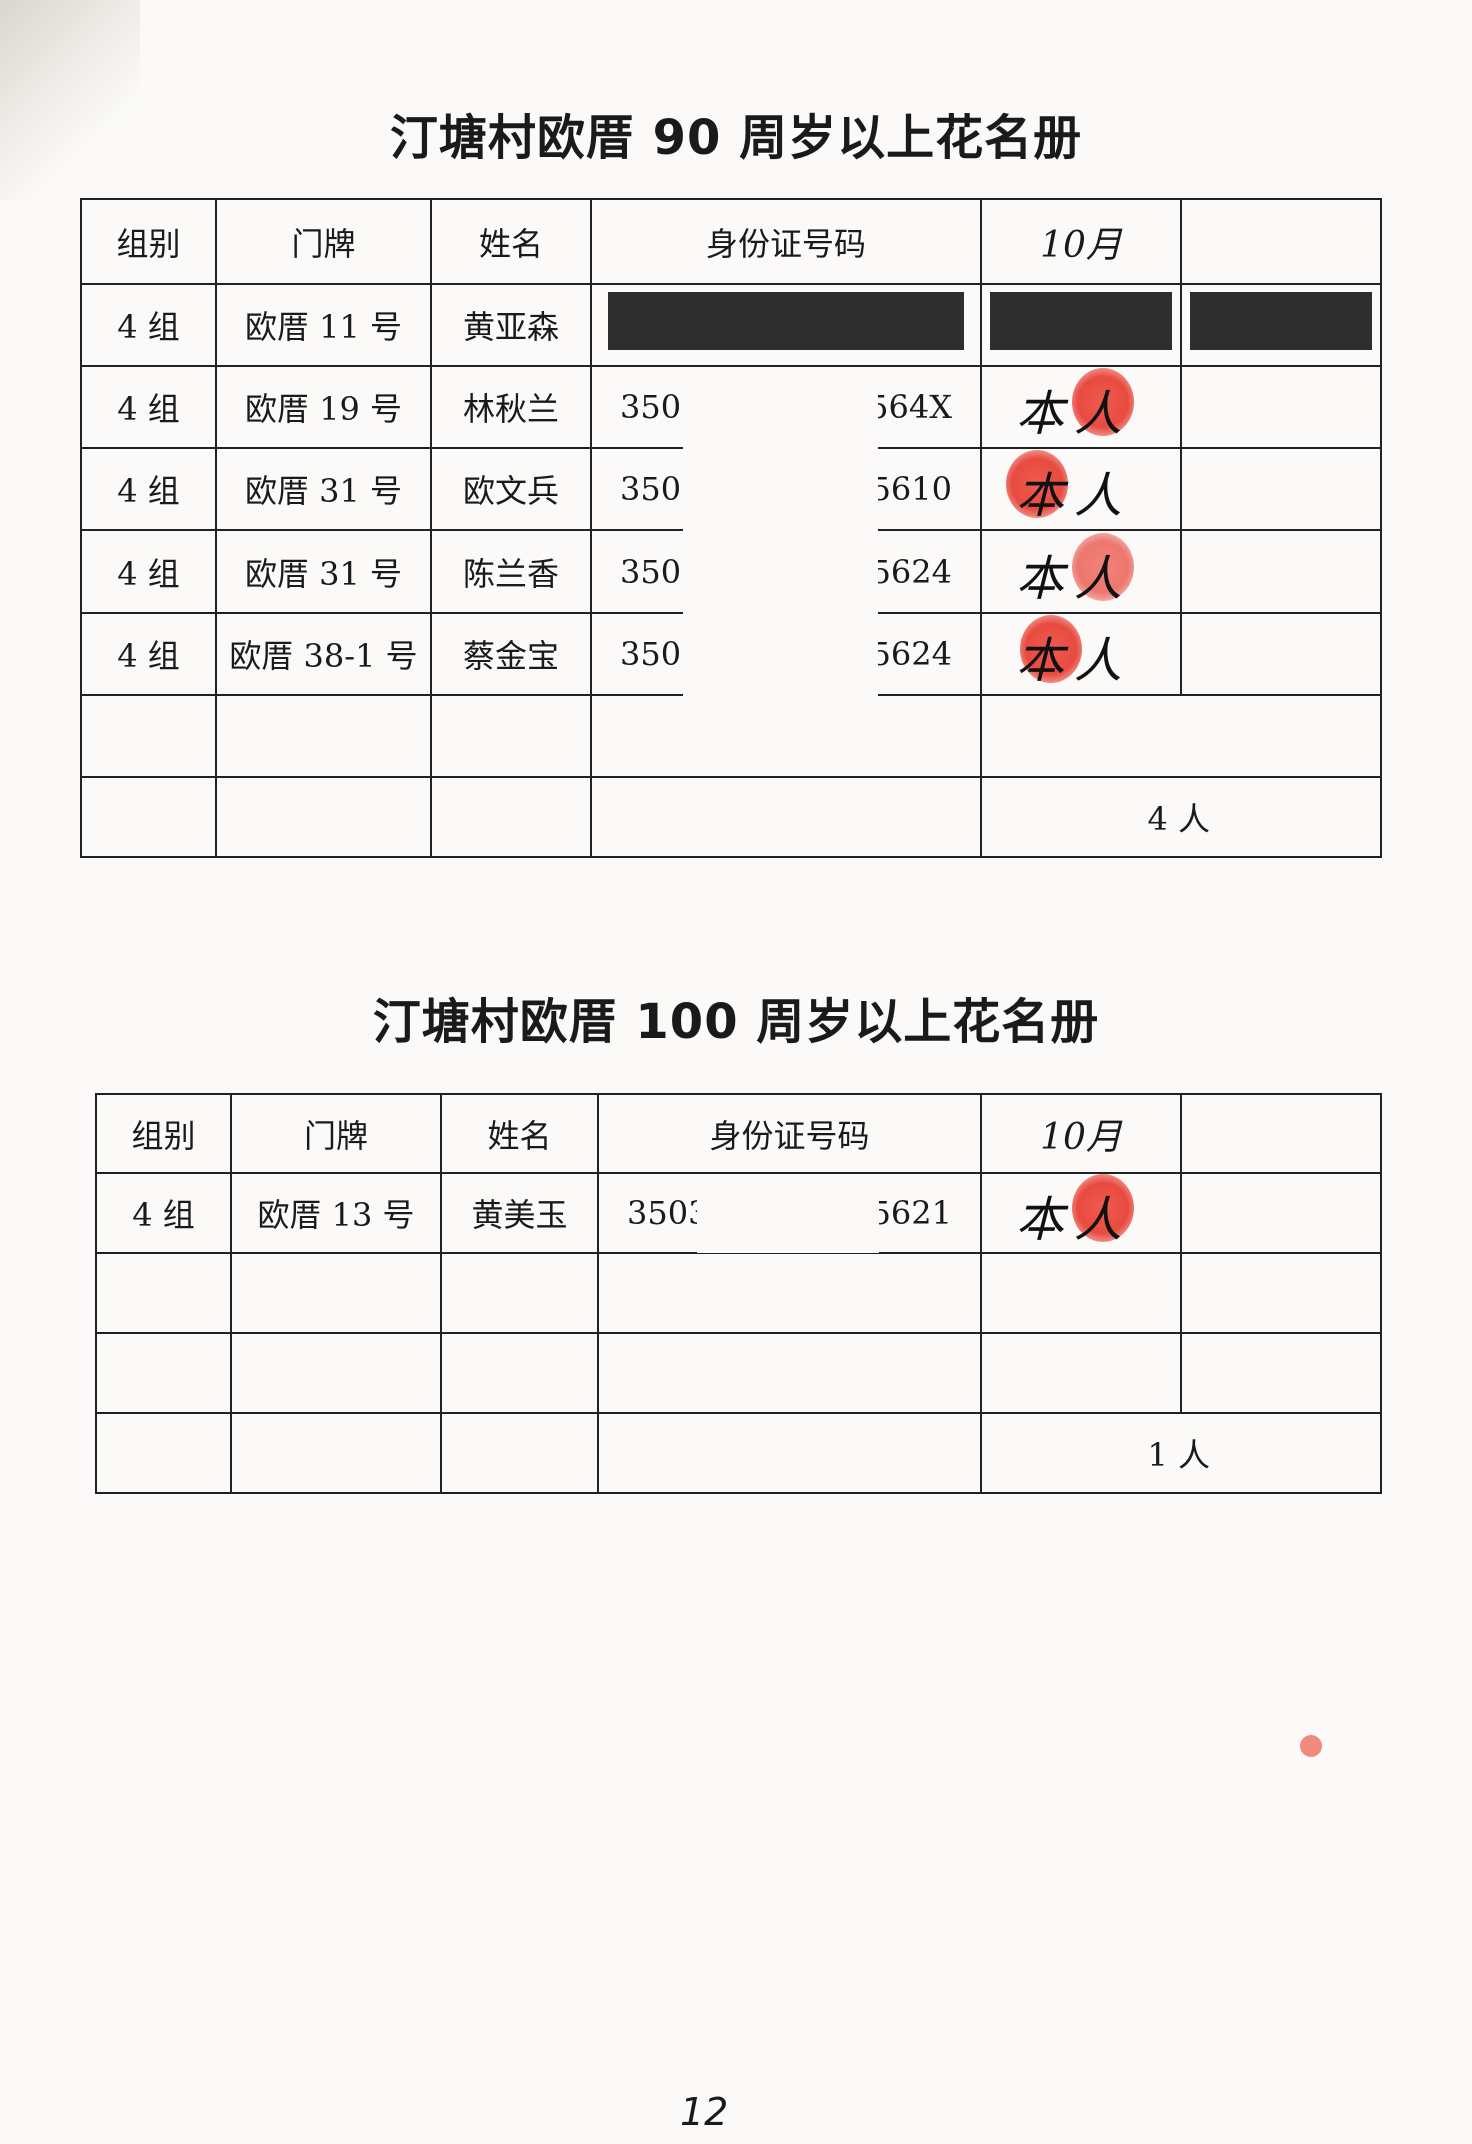 The width and height of the screenshot is (1472, 2144). Describe the element at coordinates (1181, 1453) in the screenshot. I see `total-count: 1 人` at that location.